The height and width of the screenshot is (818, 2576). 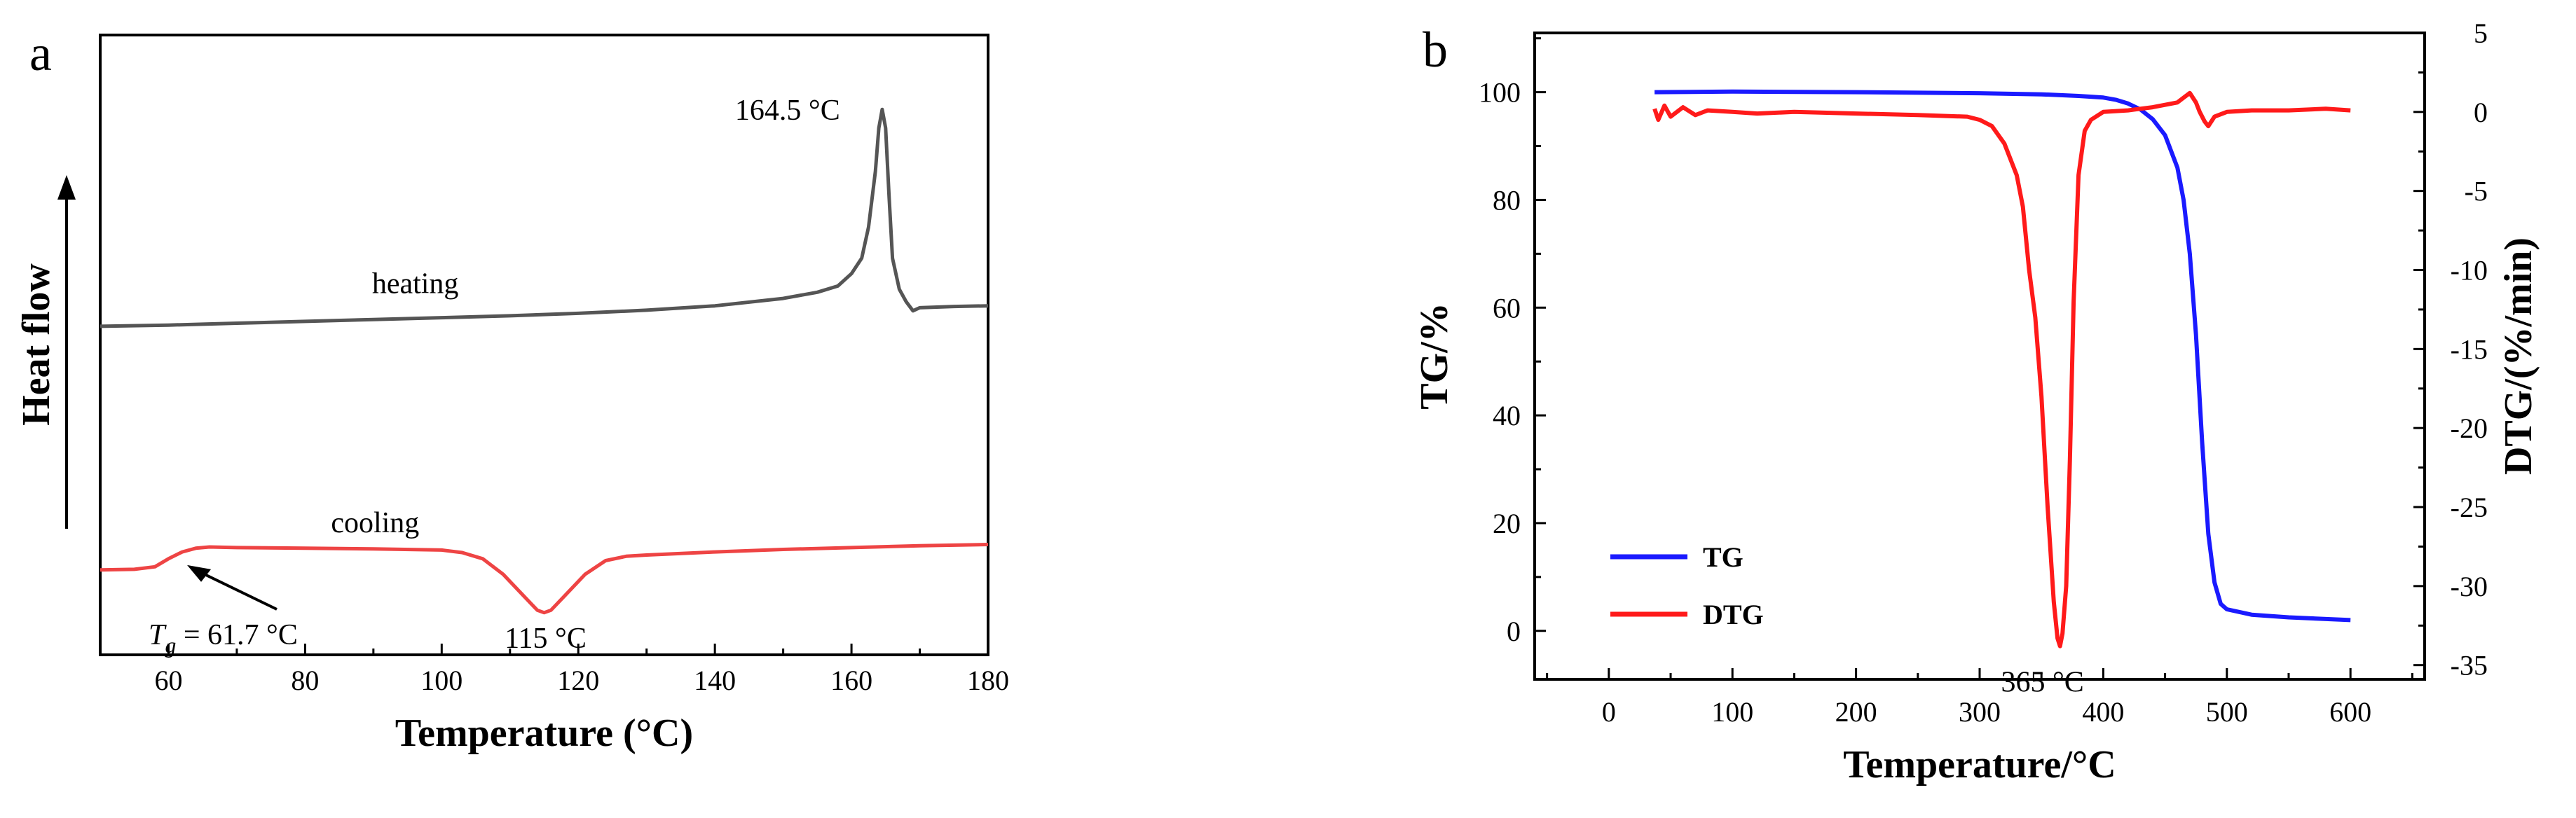 I want to click on x-tick-label: 80, so click(x=305, y=680).